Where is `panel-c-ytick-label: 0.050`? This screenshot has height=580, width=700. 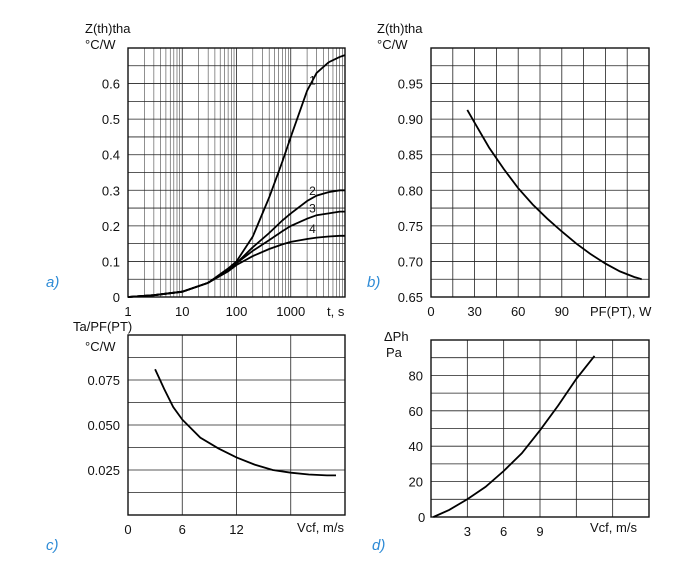 panel-c-ytick-label: 0.050 is located at coordinates (103, 425).